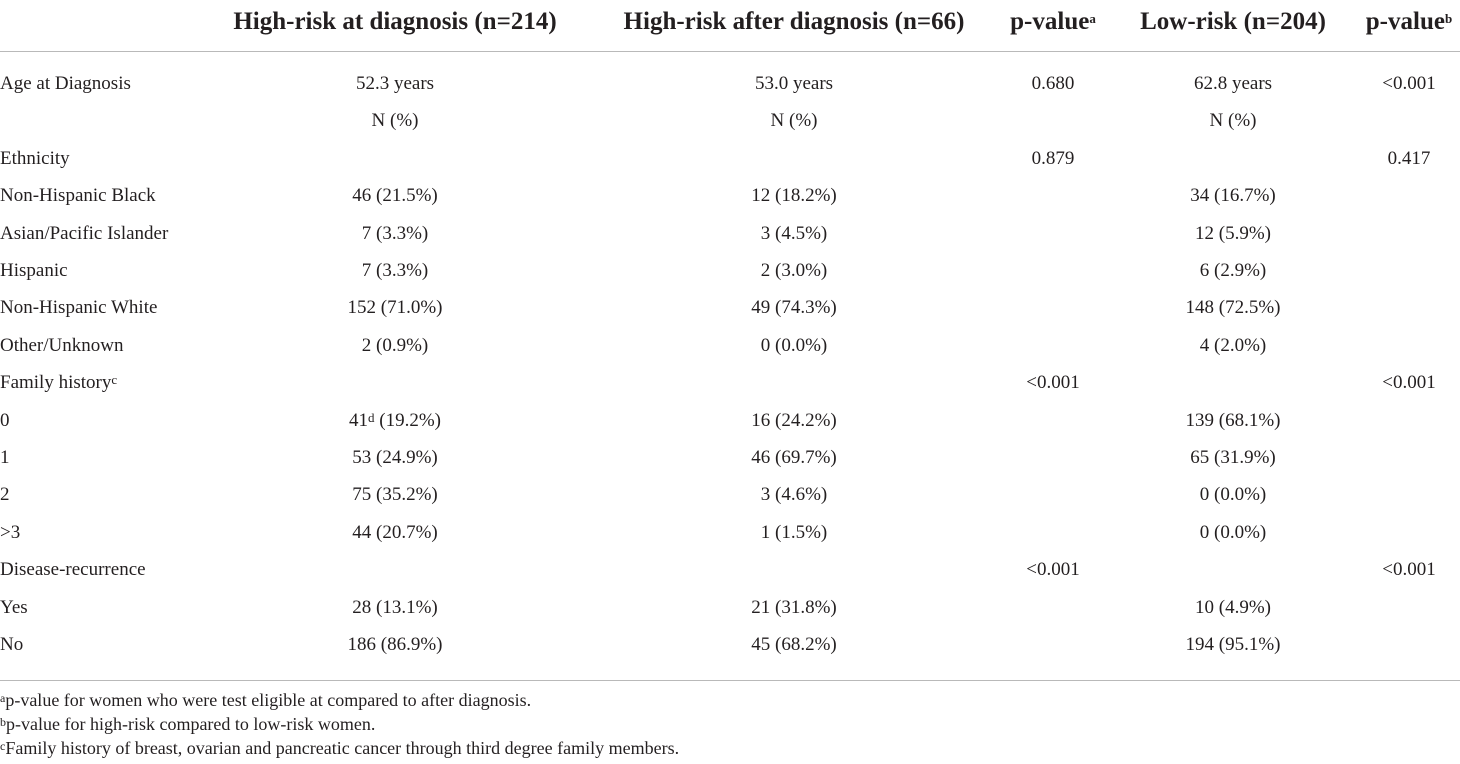  I want to click on row-label-text: Disease-recurrence, so click(73, 569).